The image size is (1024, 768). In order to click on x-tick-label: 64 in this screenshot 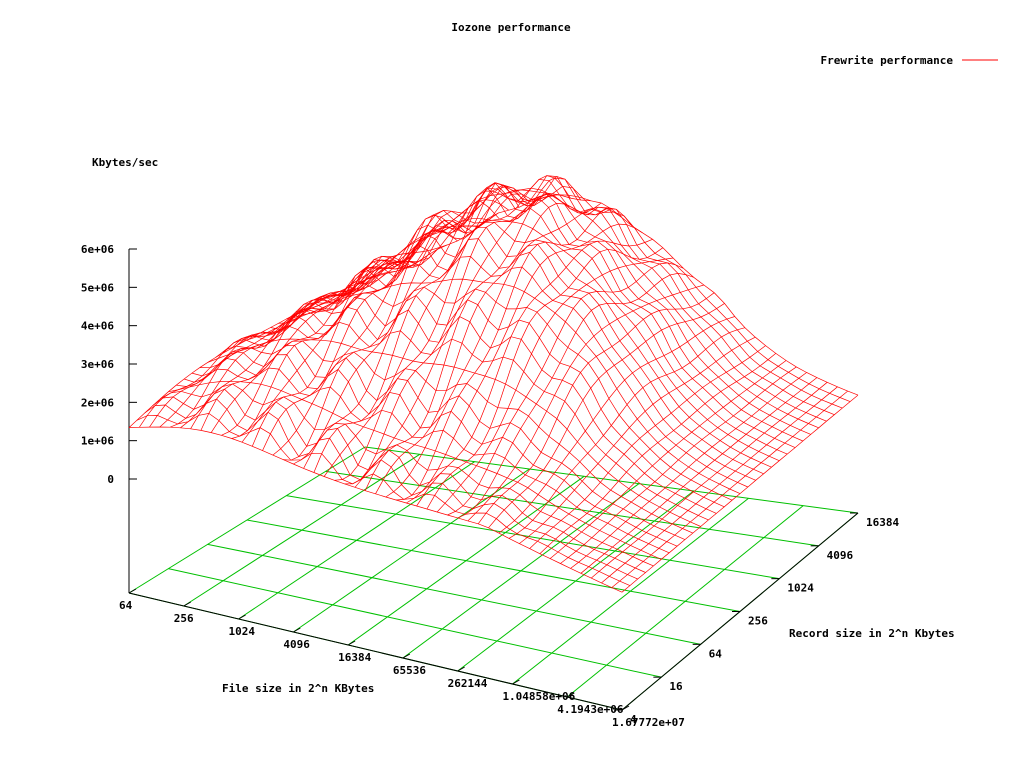, I will do `click(126, 605)`.